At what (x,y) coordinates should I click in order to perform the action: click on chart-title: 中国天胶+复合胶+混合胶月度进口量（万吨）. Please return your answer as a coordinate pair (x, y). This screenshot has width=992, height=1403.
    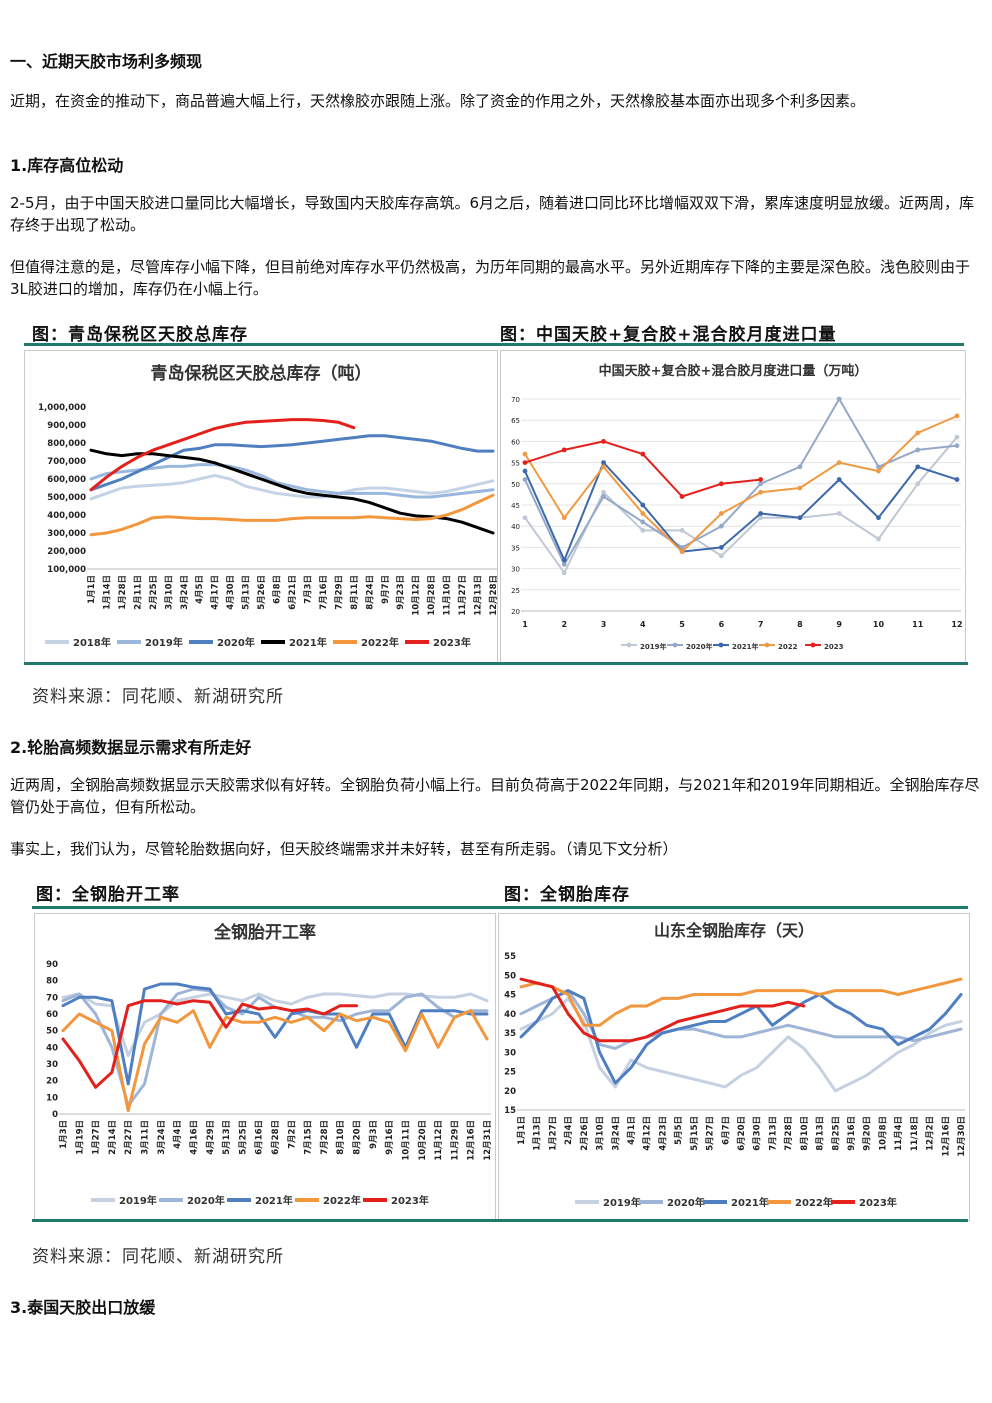
    Looking at the image, I should click on (733, 371).